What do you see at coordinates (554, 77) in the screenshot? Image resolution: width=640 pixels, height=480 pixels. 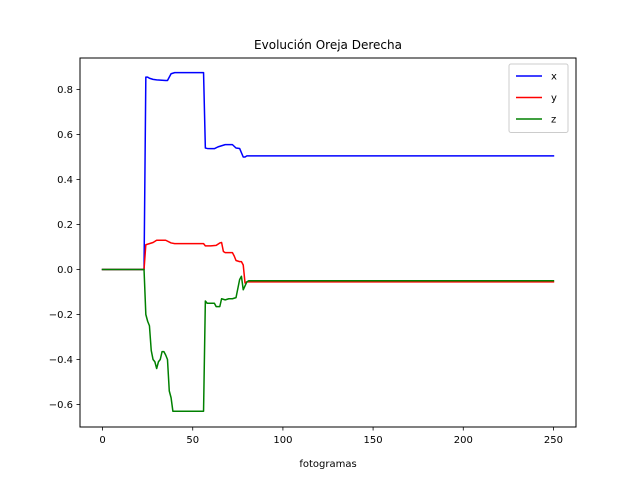 I see `legend-label-x: x` at bounding box center [554, 77].